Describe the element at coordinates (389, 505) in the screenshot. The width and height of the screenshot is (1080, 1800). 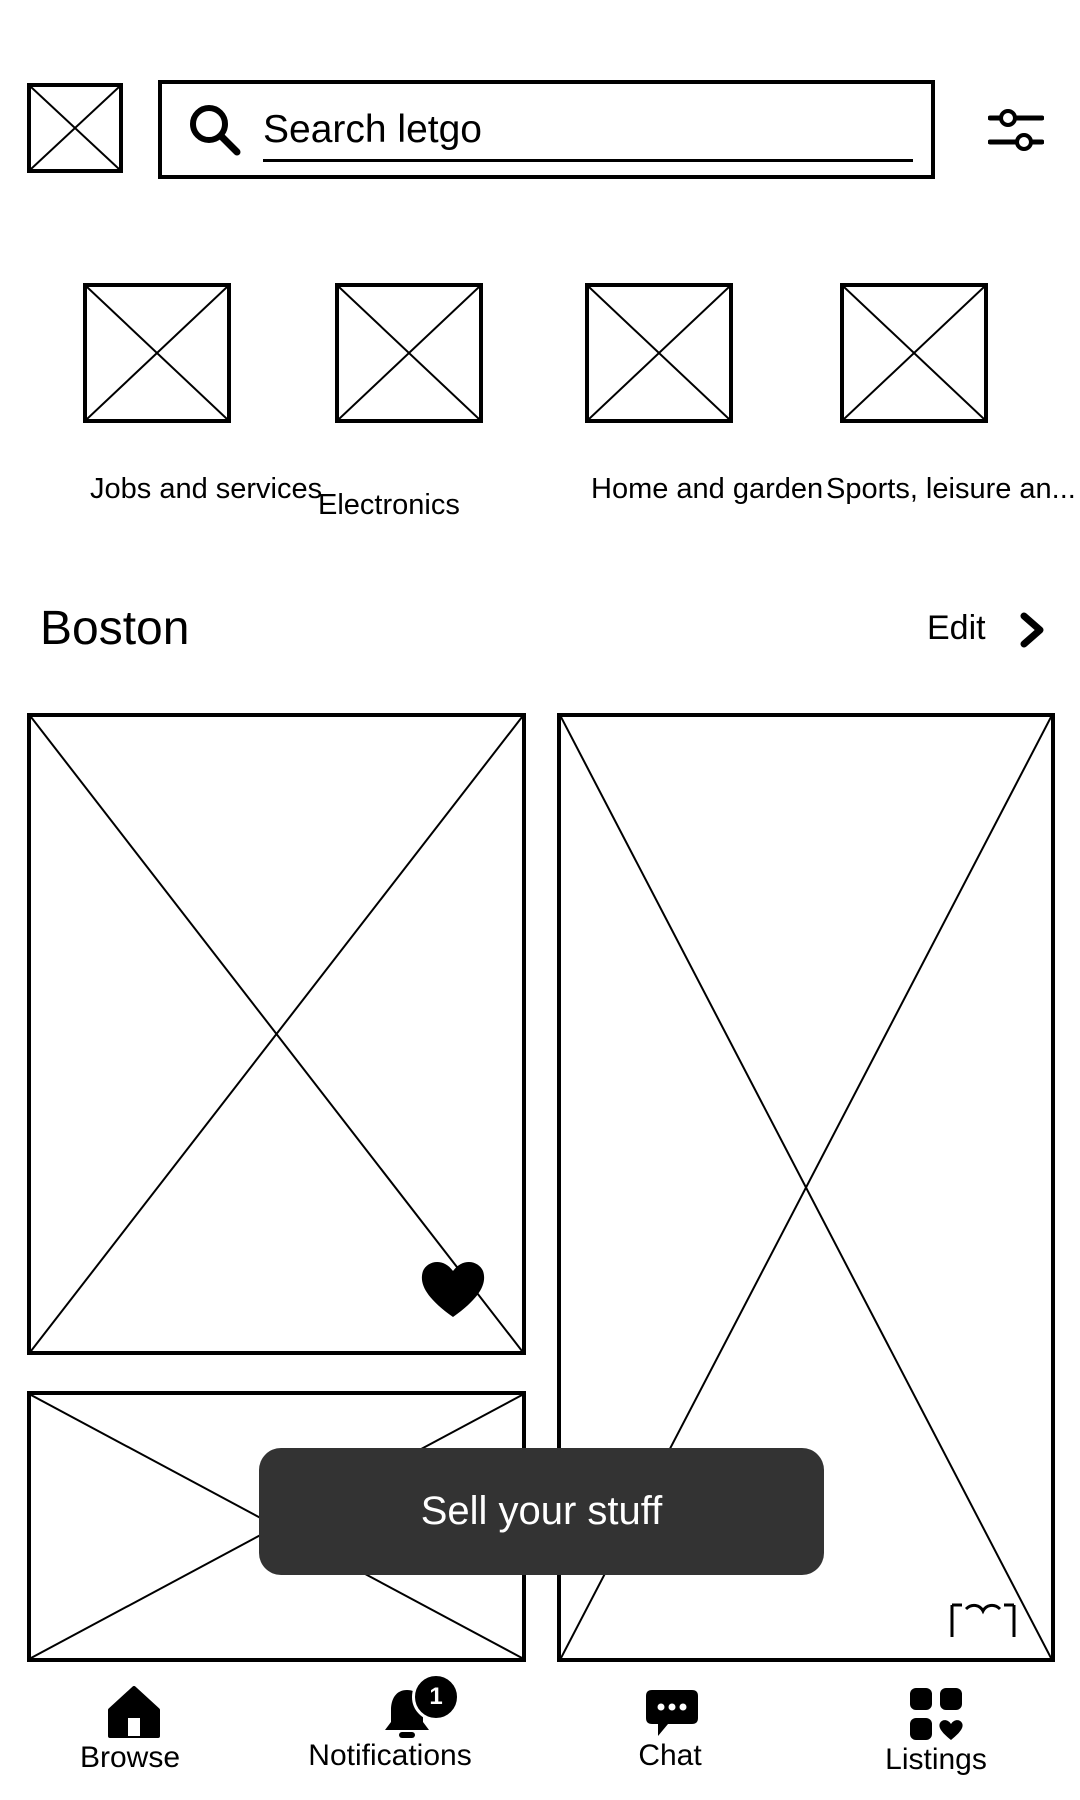
I see `category-label: Electronics` at that location.